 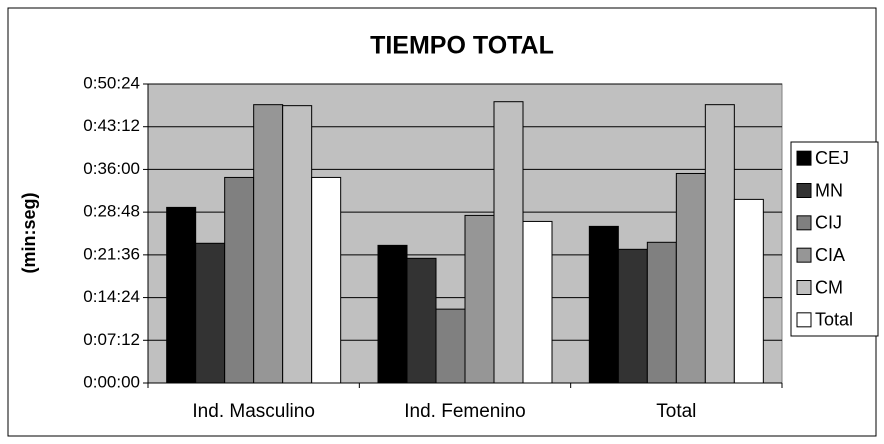 I want to click on legend-label: CEJ, so click(x=832, y=158).